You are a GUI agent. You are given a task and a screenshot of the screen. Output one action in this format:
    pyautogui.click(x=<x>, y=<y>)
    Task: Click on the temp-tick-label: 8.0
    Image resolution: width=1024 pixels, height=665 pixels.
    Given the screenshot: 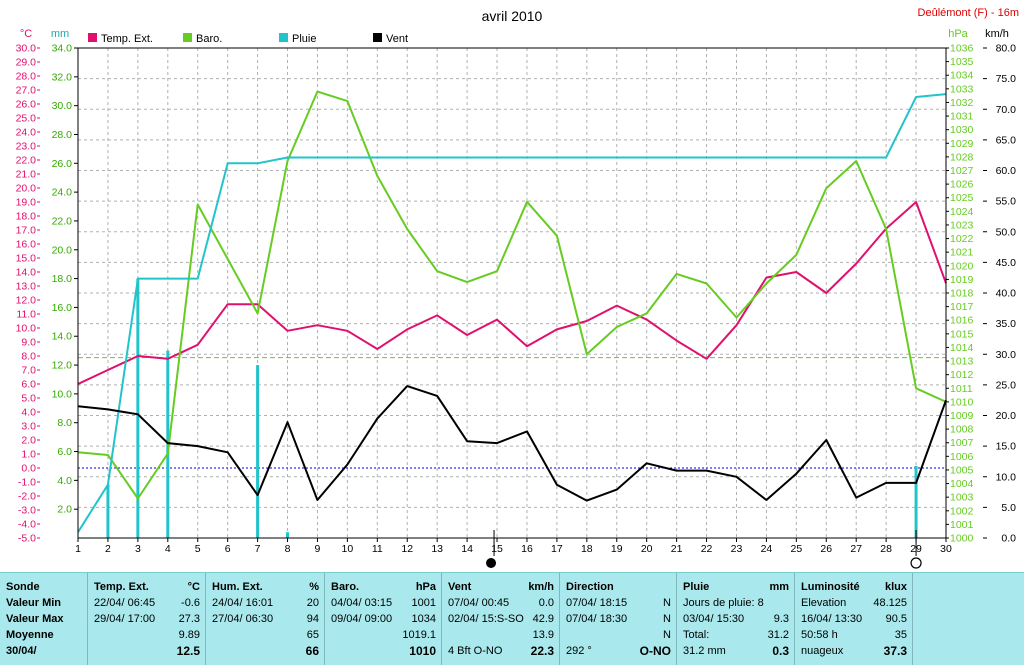 What is the action you would take?
    pyautogui.click(x=28, y=357)
    